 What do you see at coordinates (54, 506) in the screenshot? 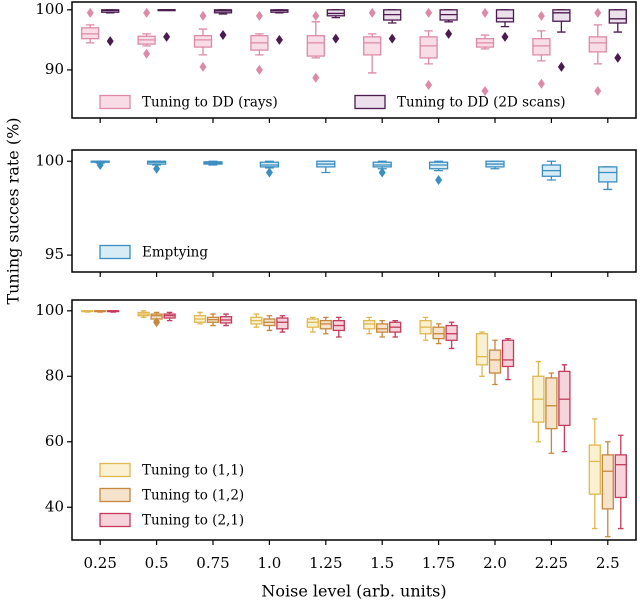
I see `y-tick-label: 40` at bounding box center [54, 506].